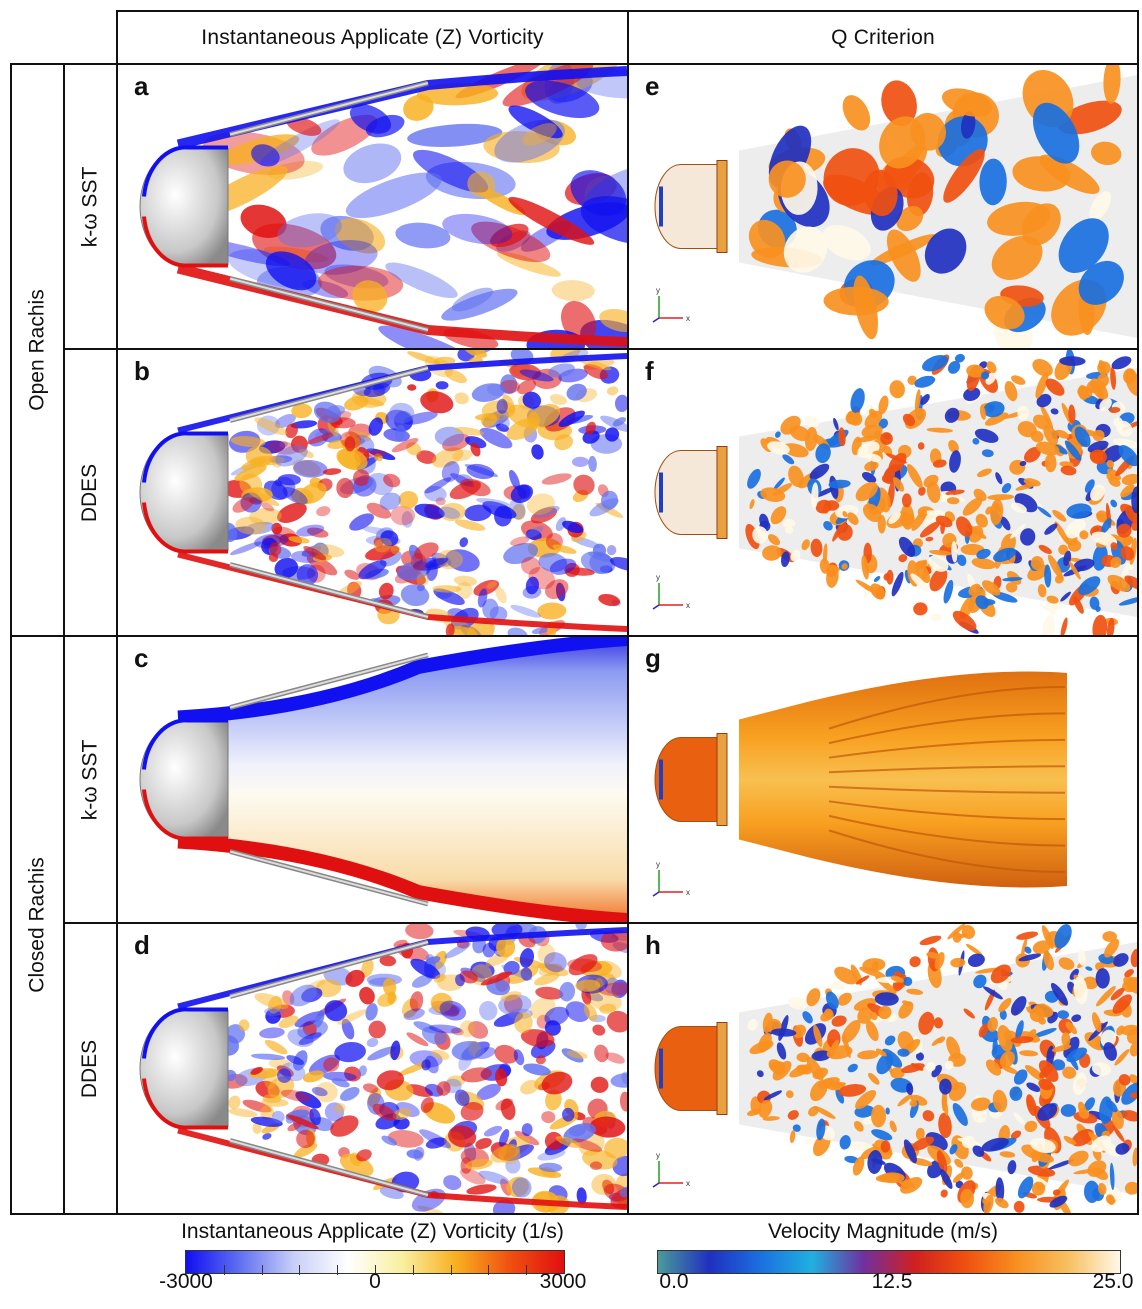  I want to click on row-label-kw-sst-closed: k-ω SST, so click(90, 779).